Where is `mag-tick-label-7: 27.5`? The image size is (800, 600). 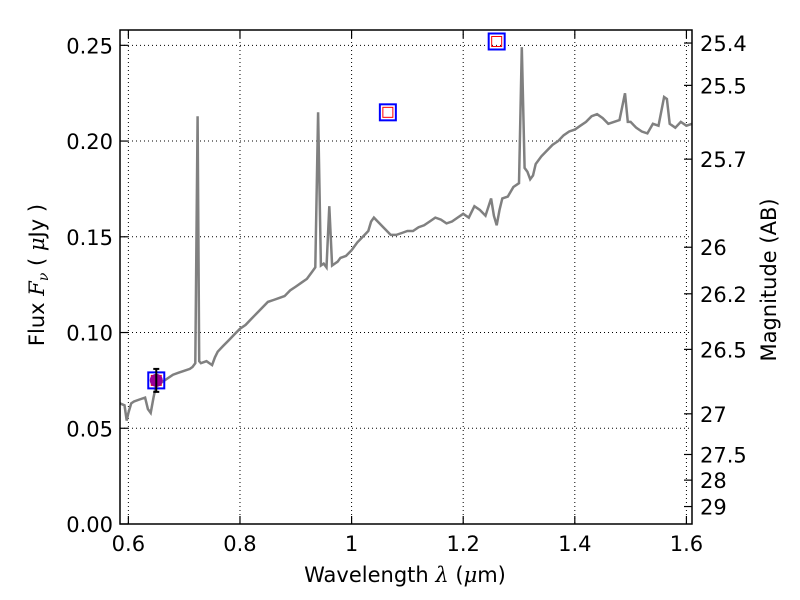 mag-tick-label-7: 27.5 is located at coordinates (723, 455).